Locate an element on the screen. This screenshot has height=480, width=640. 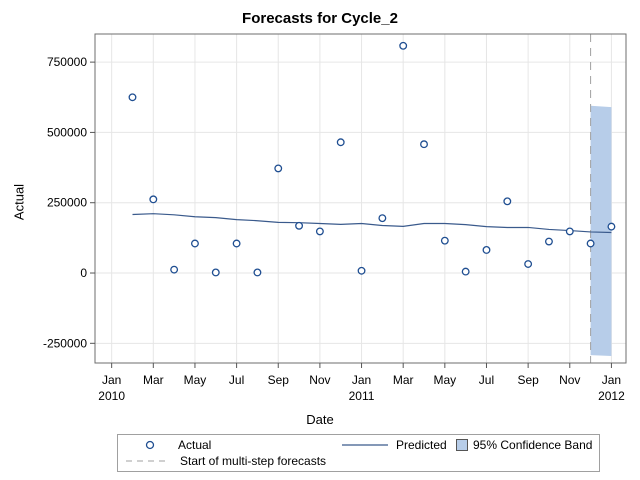
legend-label-actual: Actual is located at coordinates (195, 445).